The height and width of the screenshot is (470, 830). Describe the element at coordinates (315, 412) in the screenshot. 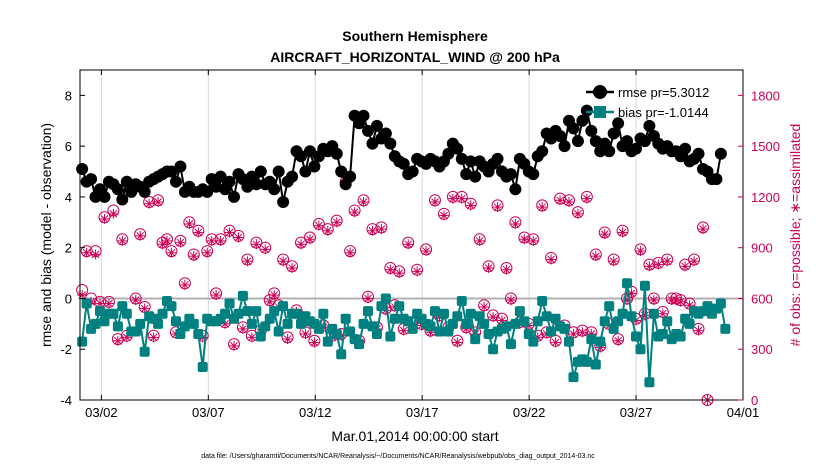

I see `x-tick-label: 03/12` at that location.